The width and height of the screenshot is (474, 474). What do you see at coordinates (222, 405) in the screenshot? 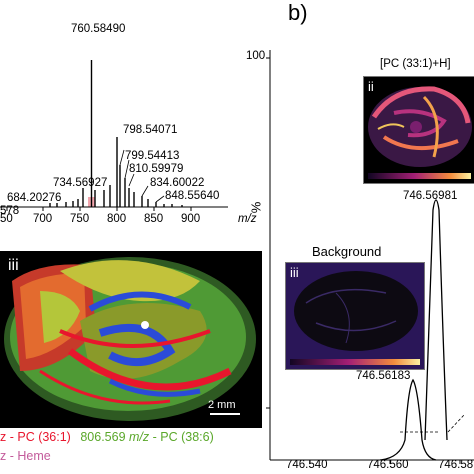
I see `scale-bar-label: 2 mm` at bounding box center [222, 405].